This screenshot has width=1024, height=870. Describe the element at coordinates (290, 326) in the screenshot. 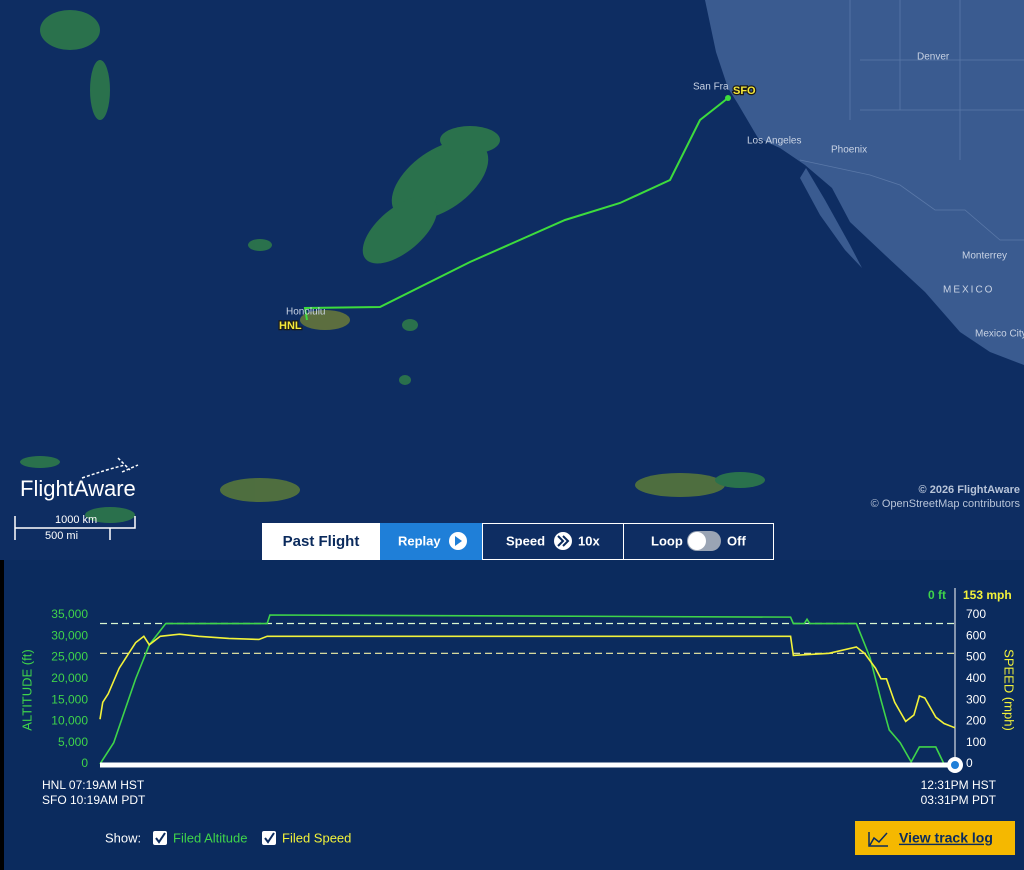

I see `airport-label: HNL` at that location.